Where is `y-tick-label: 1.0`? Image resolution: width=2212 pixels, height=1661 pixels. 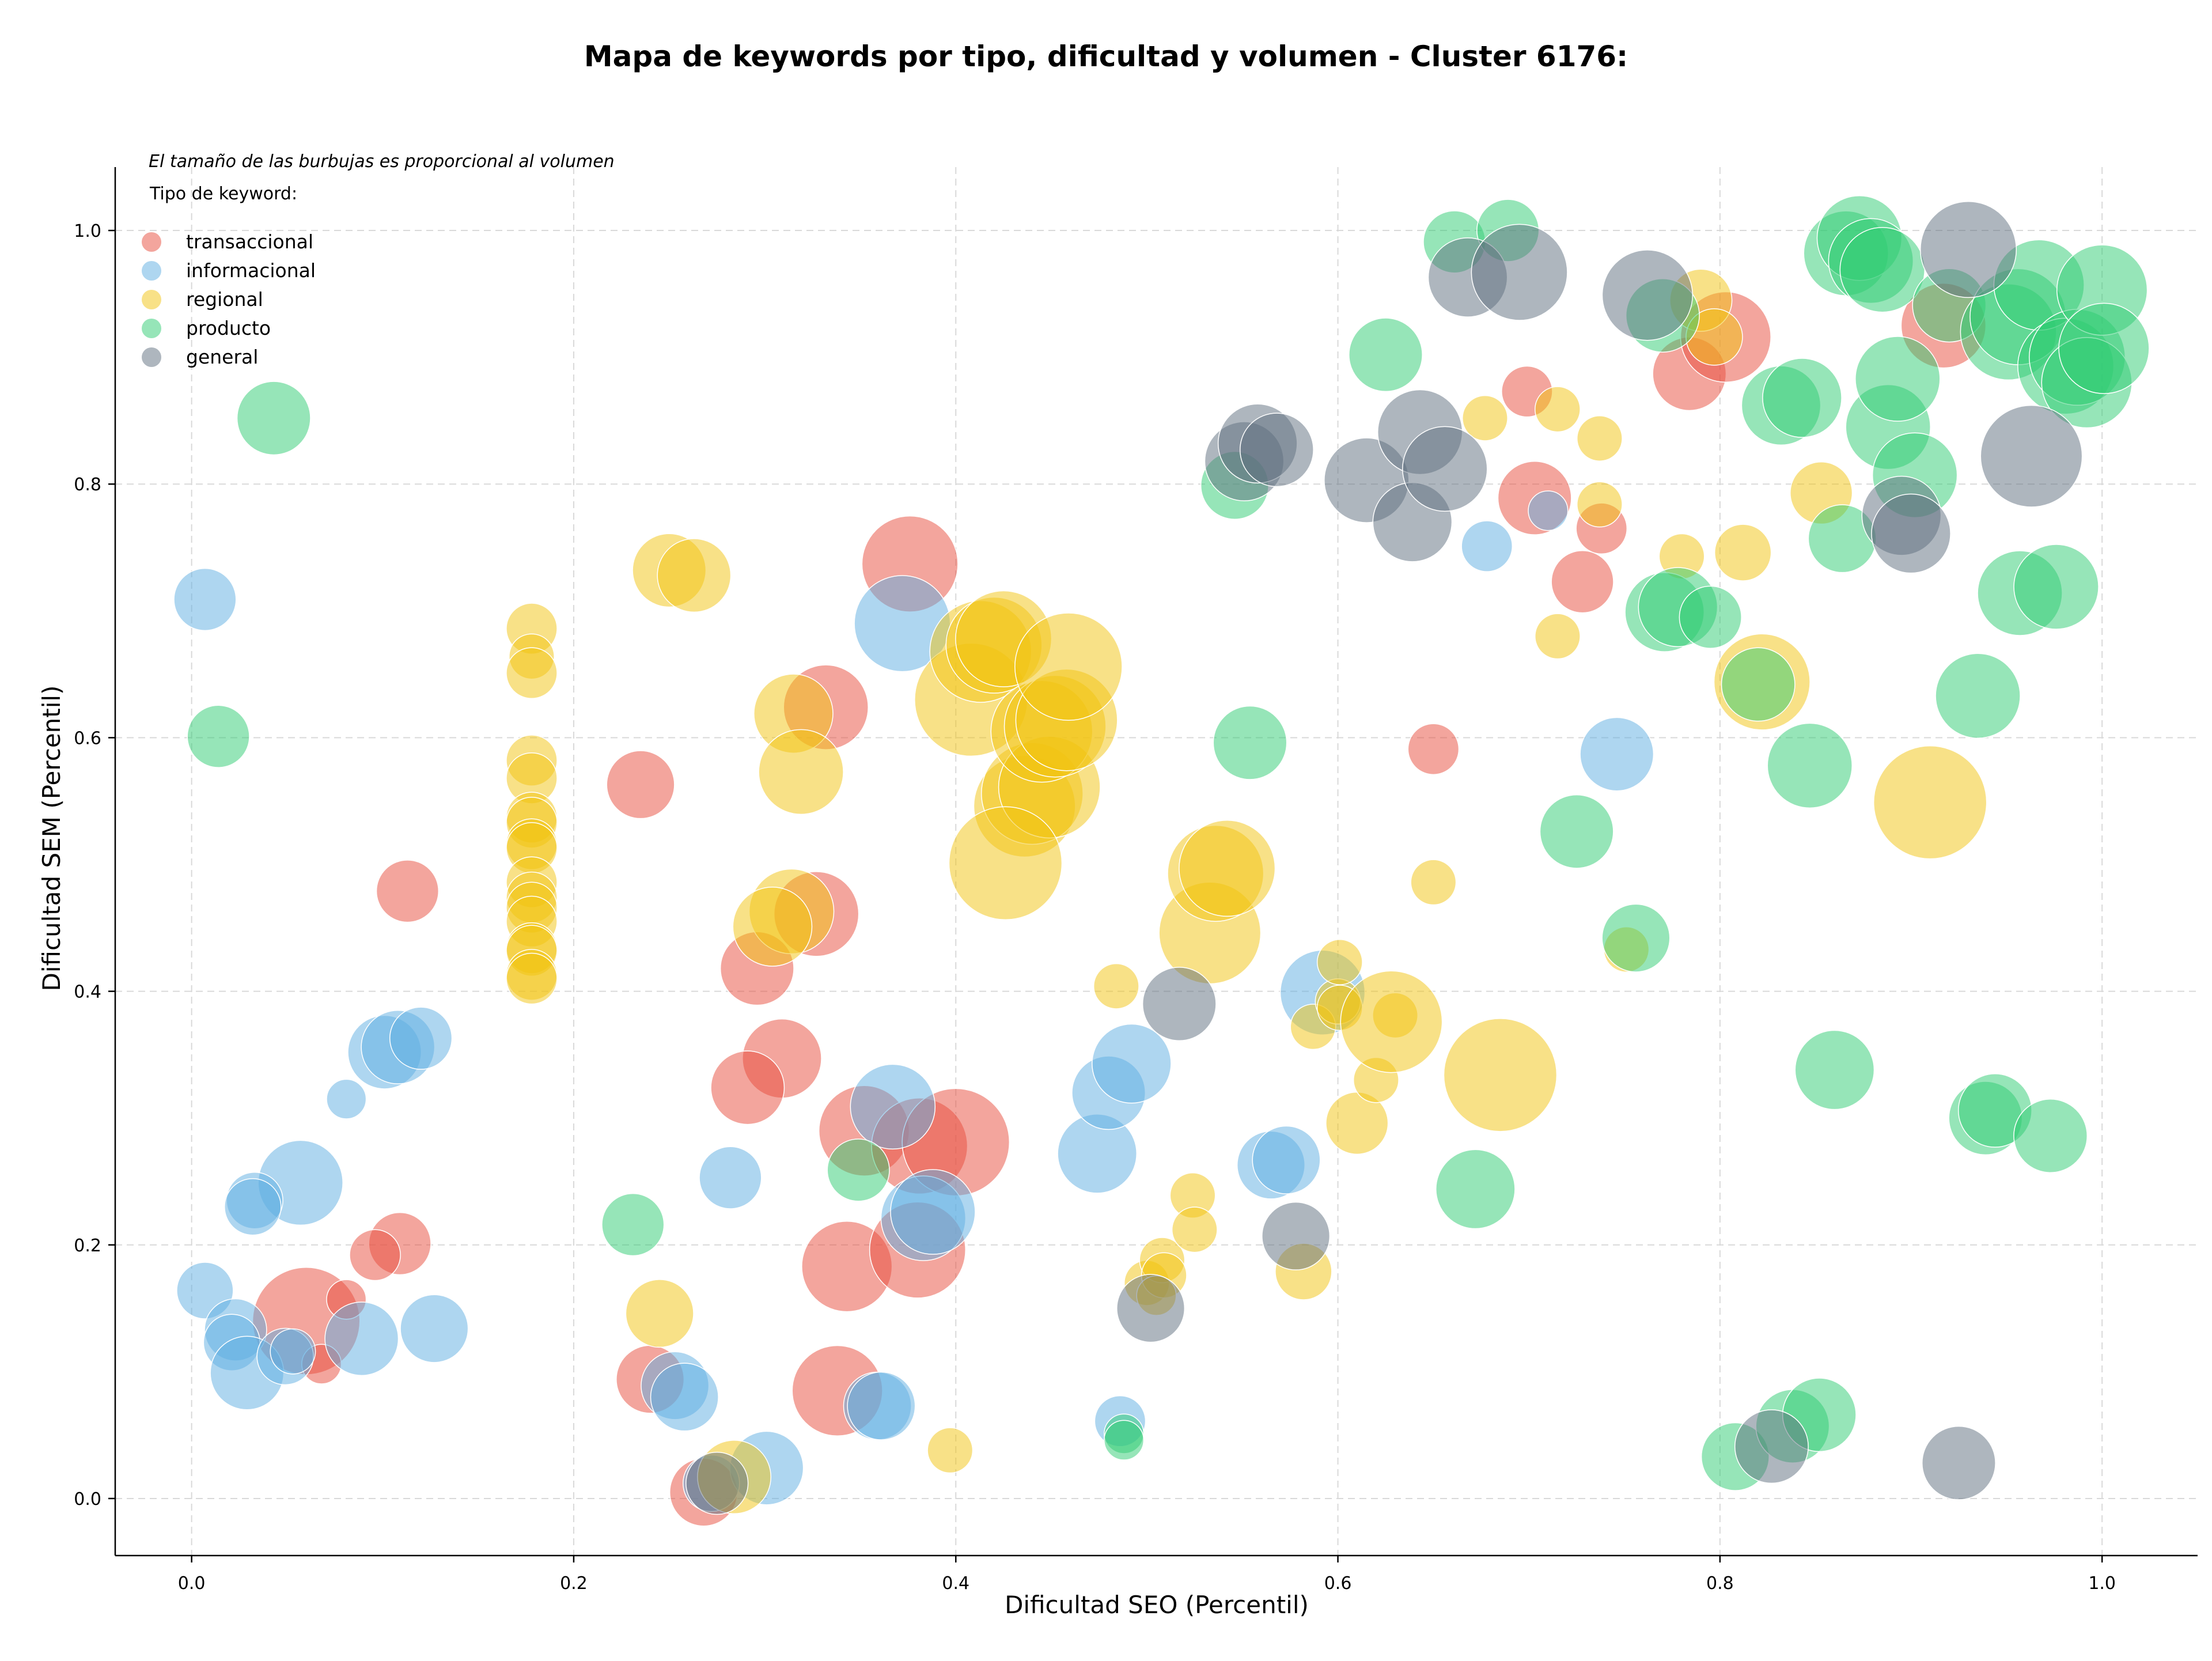 y-tick-label: 1.0 is located at coordinates (87, 231).